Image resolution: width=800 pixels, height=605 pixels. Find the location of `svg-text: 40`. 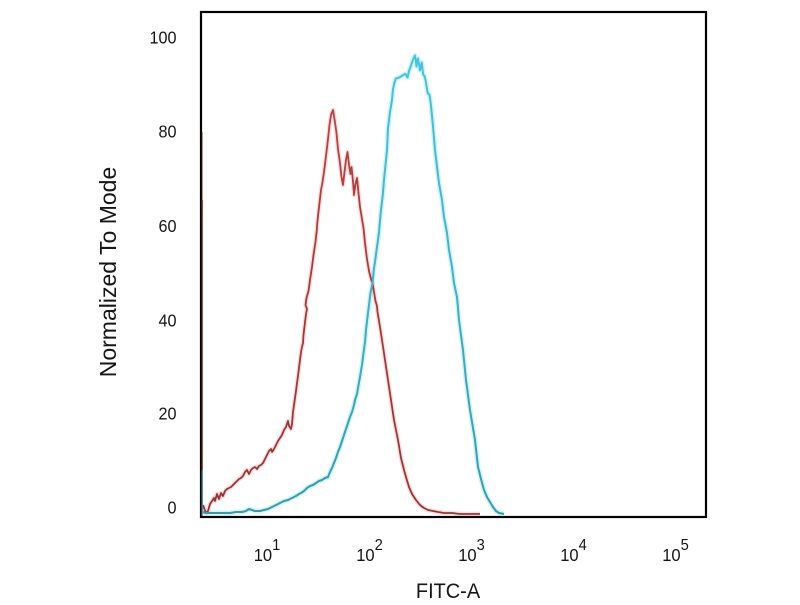

svg-text: 40 is located at coordinates (167, 321).